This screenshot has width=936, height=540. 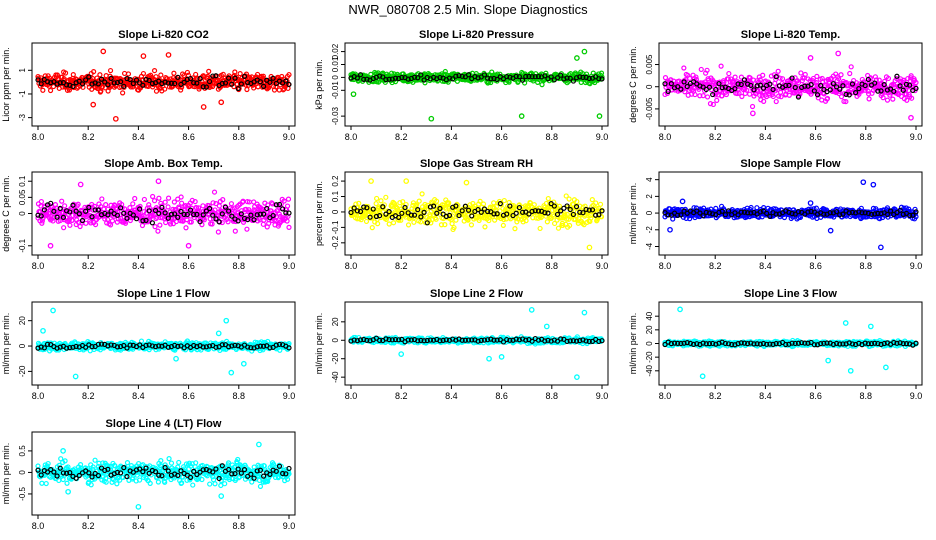 What do you see at coordinates (649, 246) in the screenshot?
I see `y-tick-label: -4` at bounding box center [649, 246].